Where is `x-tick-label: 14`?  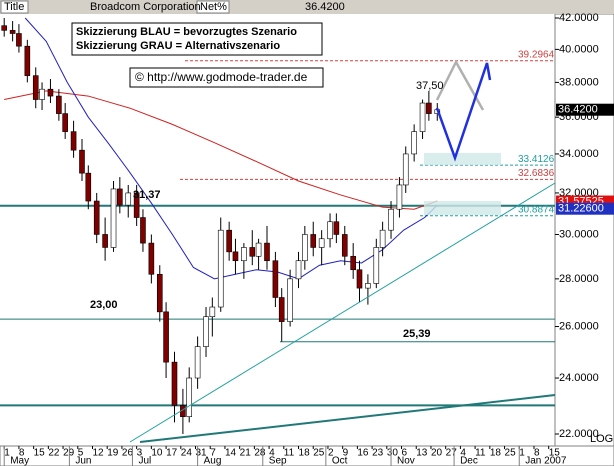 x-tick-label: 14 is located at coordinates (231, 453).